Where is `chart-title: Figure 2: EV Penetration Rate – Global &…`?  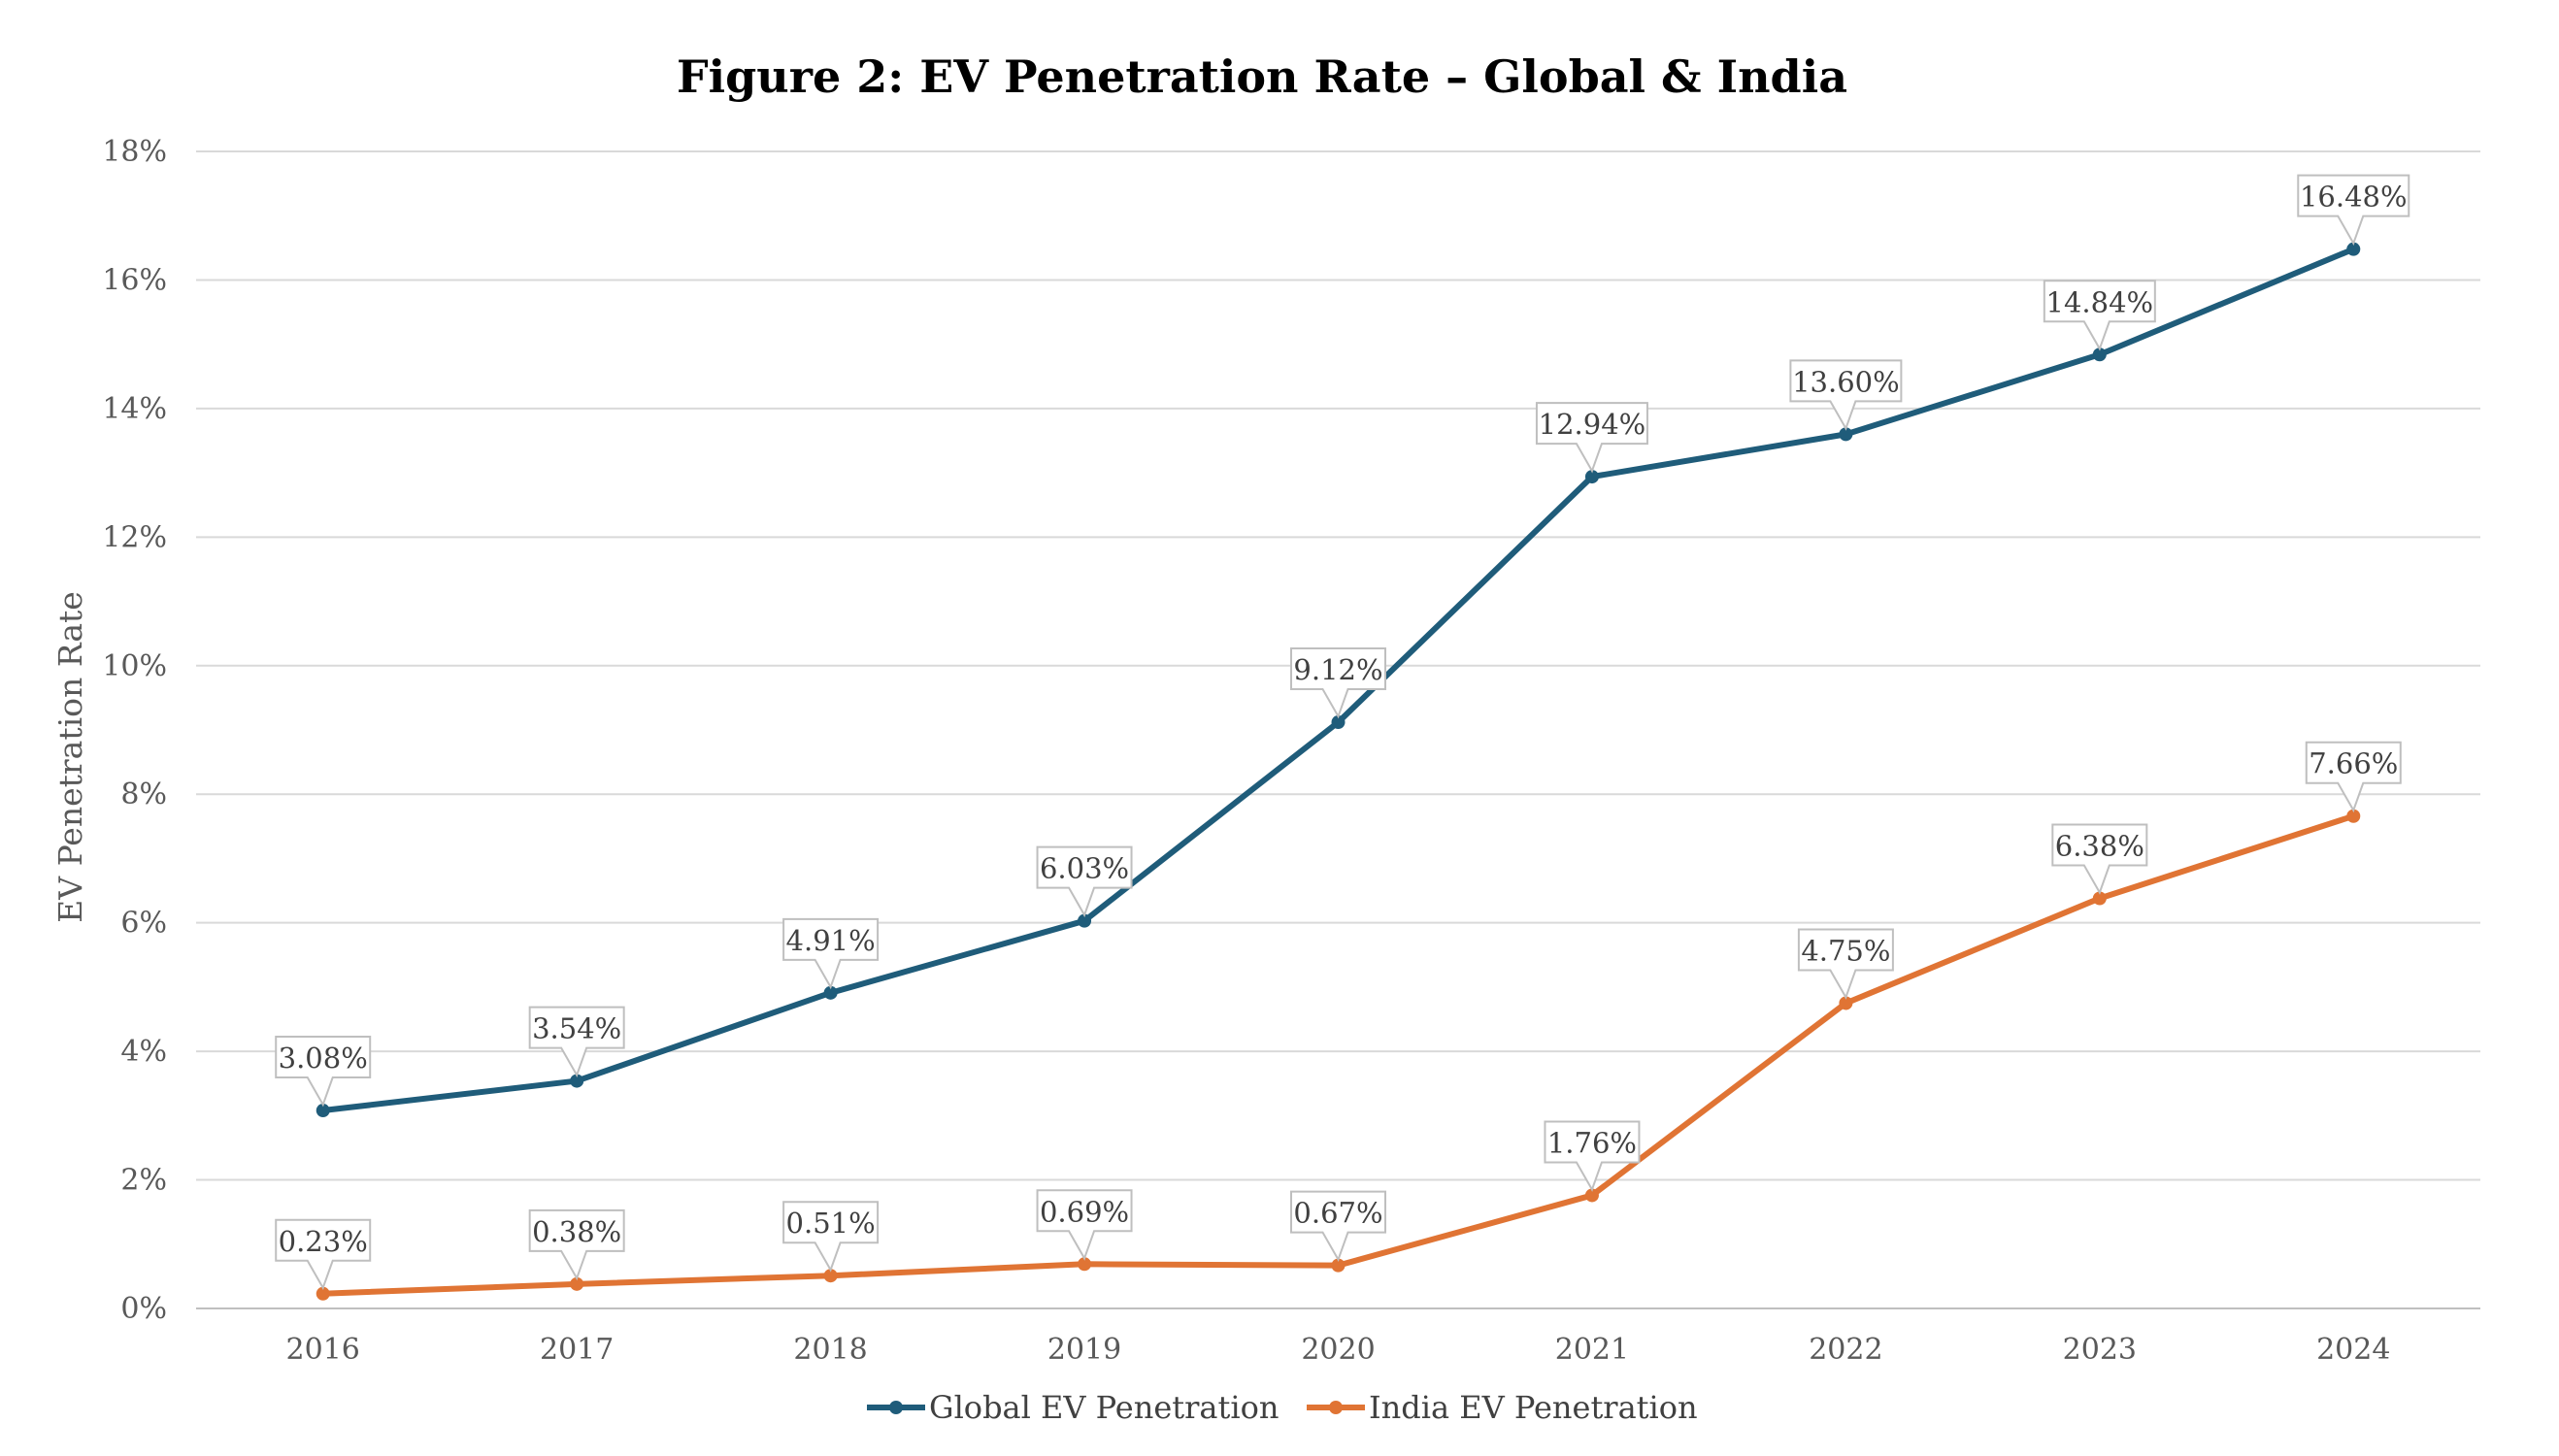
chart-title: Figure 2: EV Penetration Rate – Global &… is located at coordinates (1262, 76).